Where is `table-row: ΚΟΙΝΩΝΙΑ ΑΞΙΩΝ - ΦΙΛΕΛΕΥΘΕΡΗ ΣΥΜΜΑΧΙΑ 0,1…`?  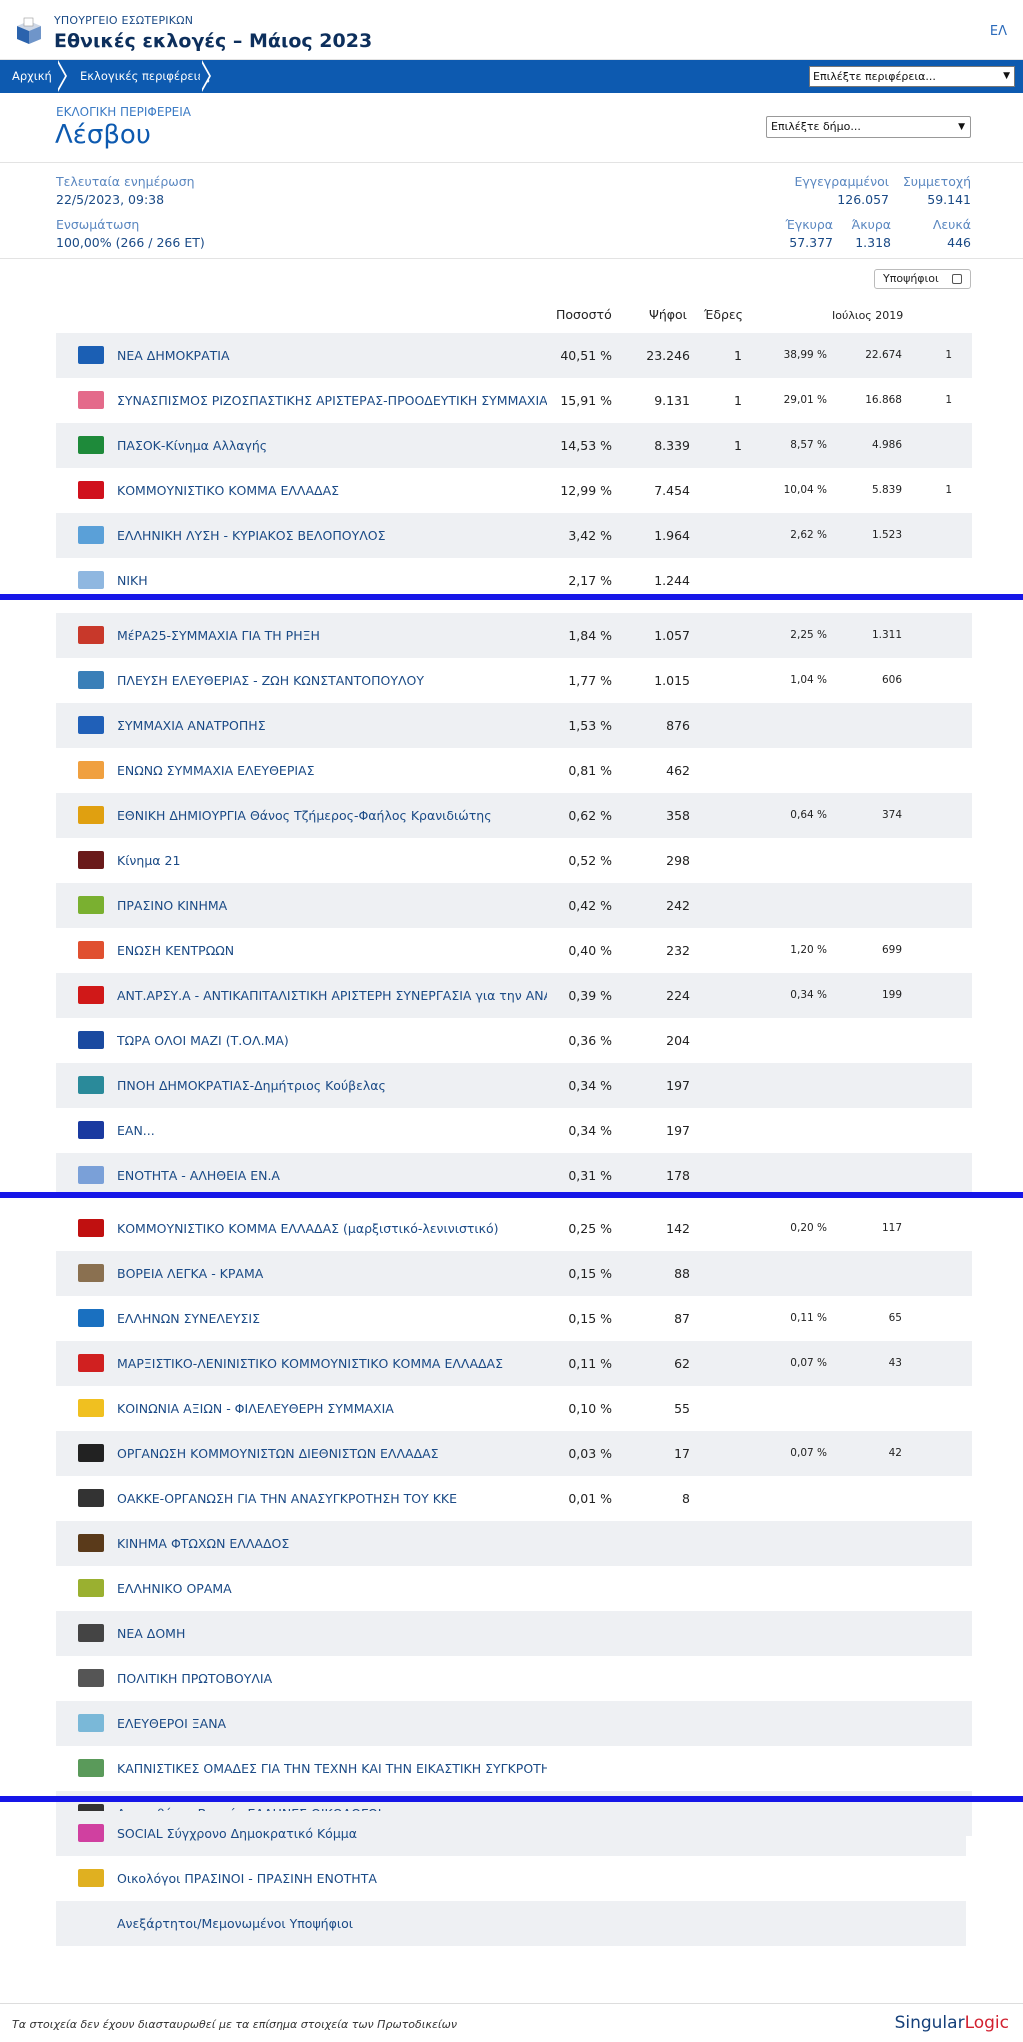 table-row: ΚΟΙΝΩΝΙΑ ΑΞΙΩΝ - ΦΙΛΕΛΕΥΘΕΡΗ ΣΥΜΜΑΧΙΑ 0,1… is located at coordinates (514, 1408).